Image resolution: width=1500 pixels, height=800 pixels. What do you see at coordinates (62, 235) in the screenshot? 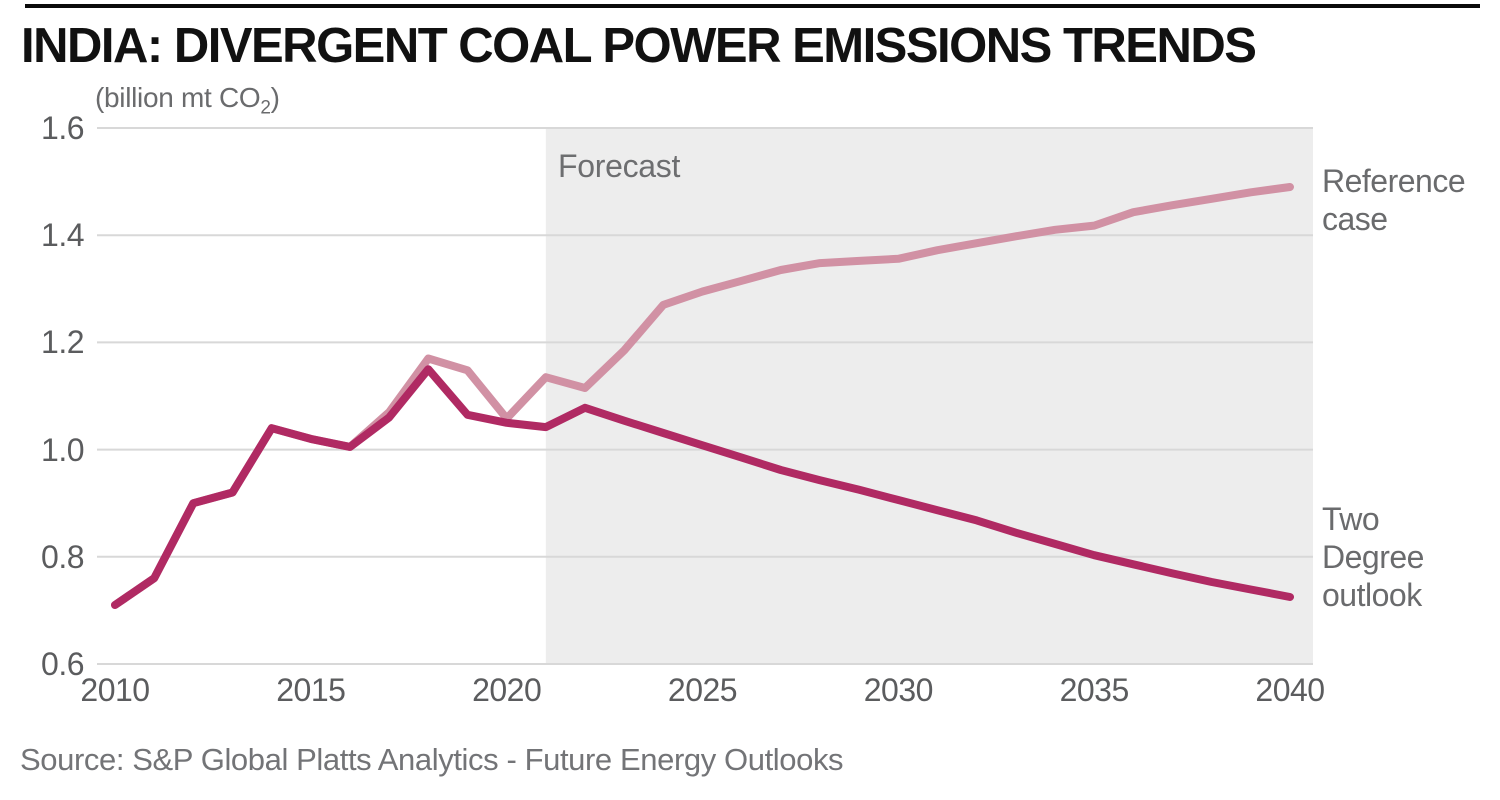
I see `y-tick-label-1.4: 1.4` at bounding box center [62, 235].